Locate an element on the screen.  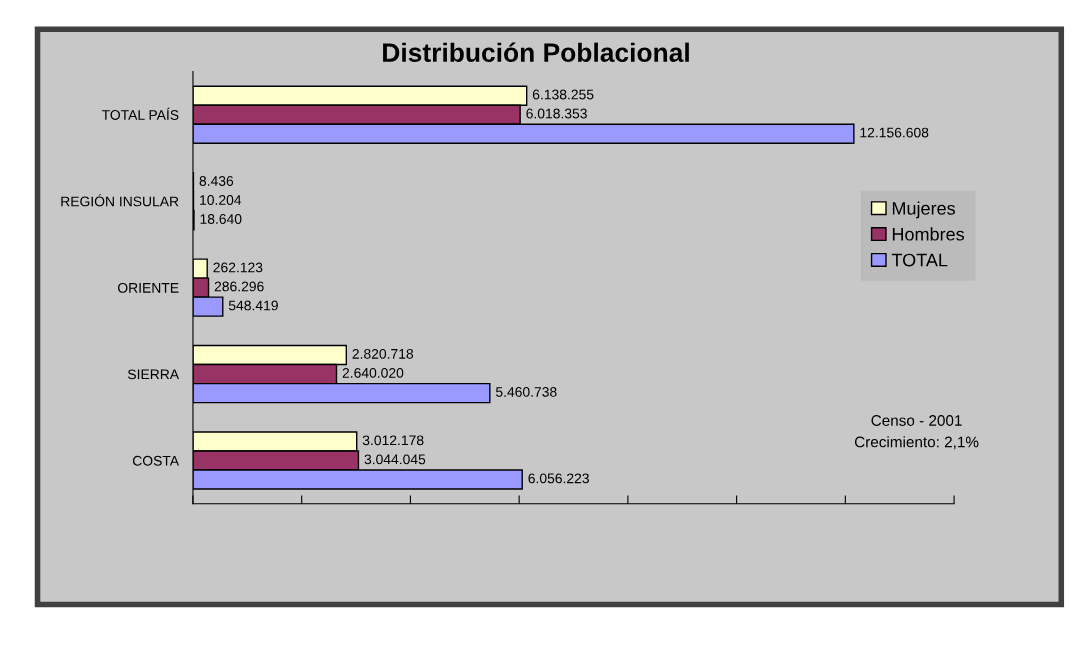
y-tick-label: ORIENTE is located at coordinates (148, 287).